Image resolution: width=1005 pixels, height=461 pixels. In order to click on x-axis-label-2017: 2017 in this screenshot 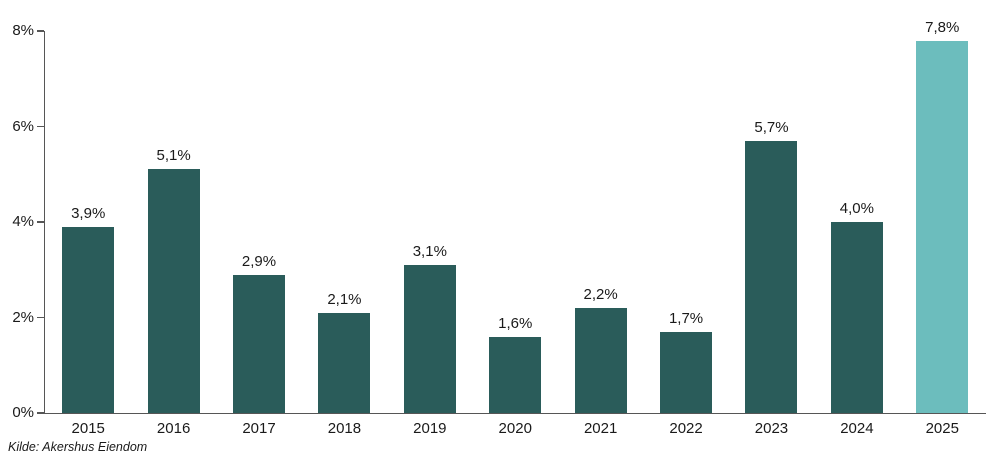, I will do `click(259, 428)`.